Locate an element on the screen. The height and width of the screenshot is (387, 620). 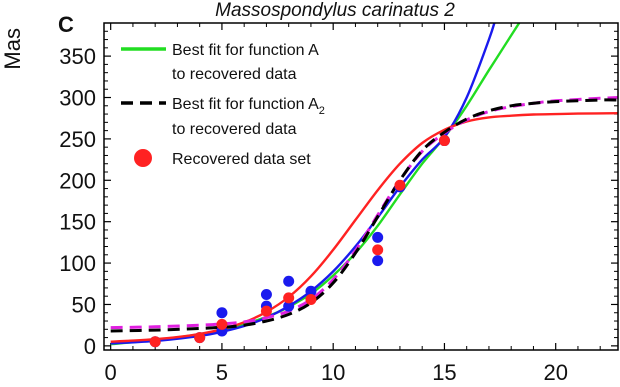
legend-label-function-a2-main: Best fit for function A is located at coordinates (245, 104).